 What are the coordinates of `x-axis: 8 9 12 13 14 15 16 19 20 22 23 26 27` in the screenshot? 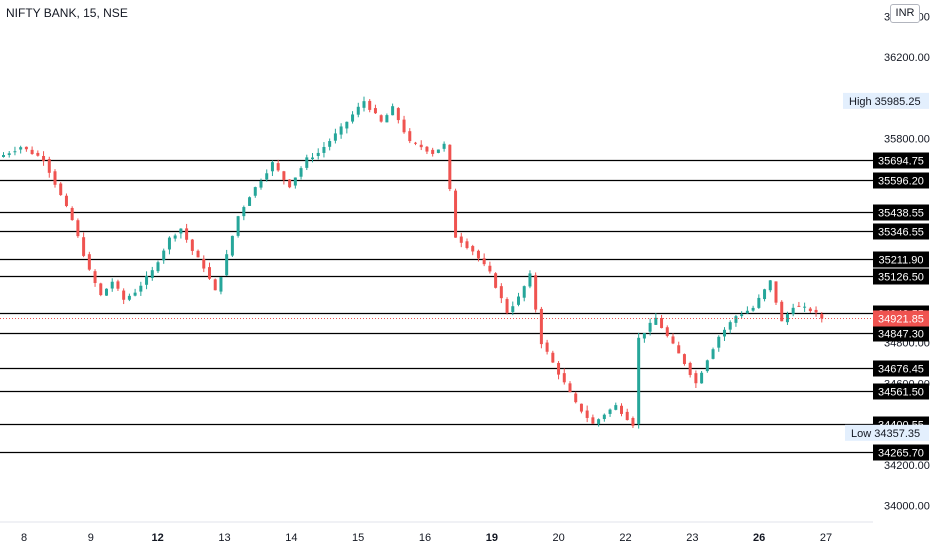 It's located at (436, 532).